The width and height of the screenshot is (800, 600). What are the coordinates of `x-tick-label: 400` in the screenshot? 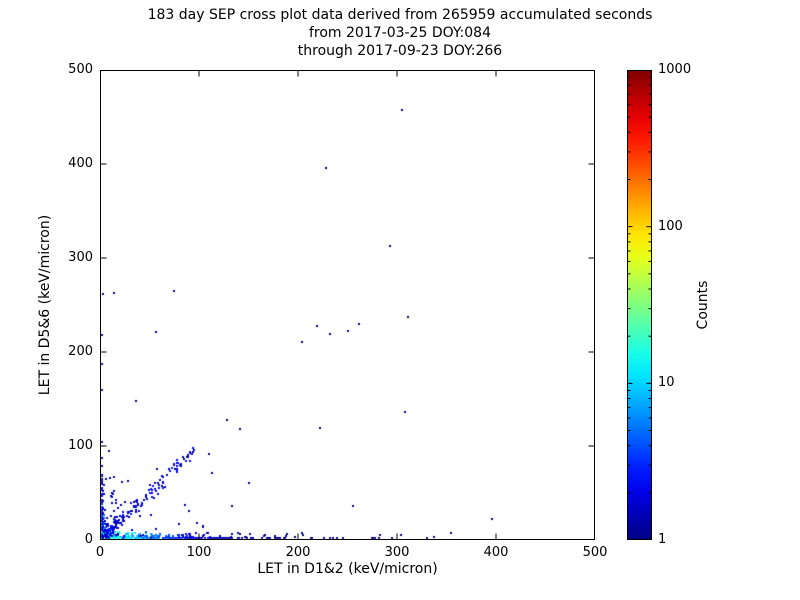 It's located at (496, 552).